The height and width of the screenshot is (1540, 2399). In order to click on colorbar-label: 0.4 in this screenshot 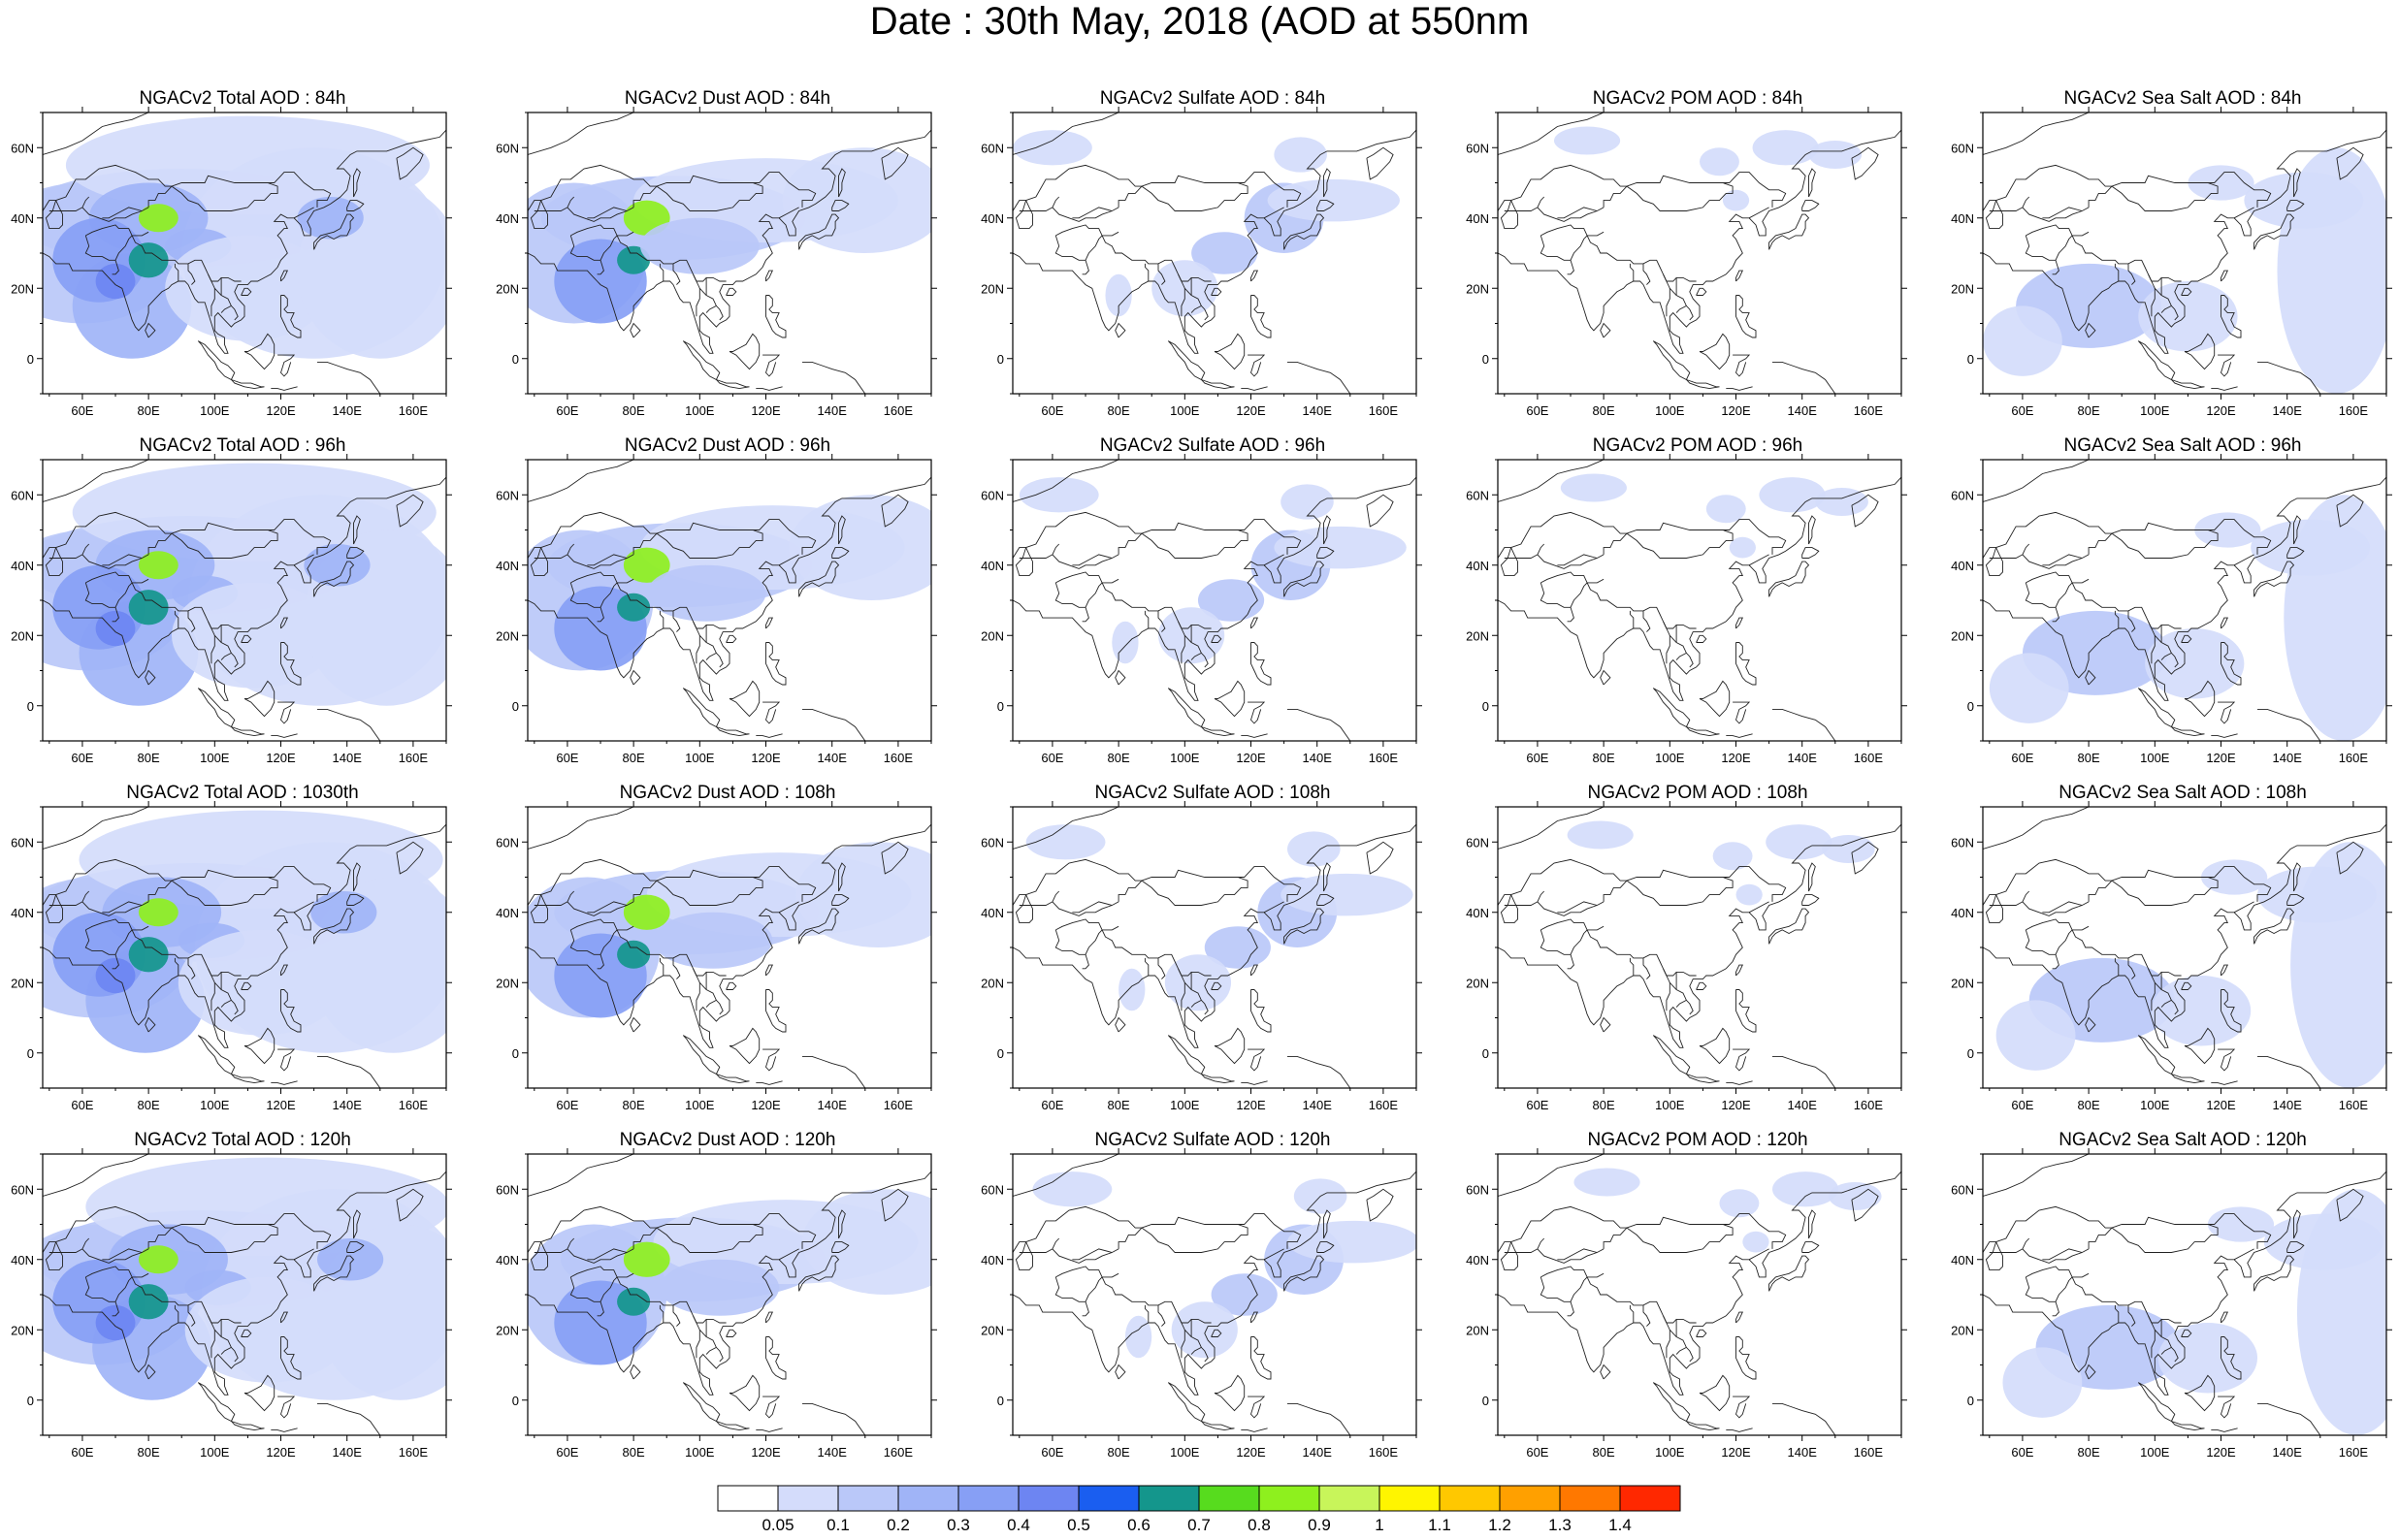, I will do `click(1019, 1525)`.